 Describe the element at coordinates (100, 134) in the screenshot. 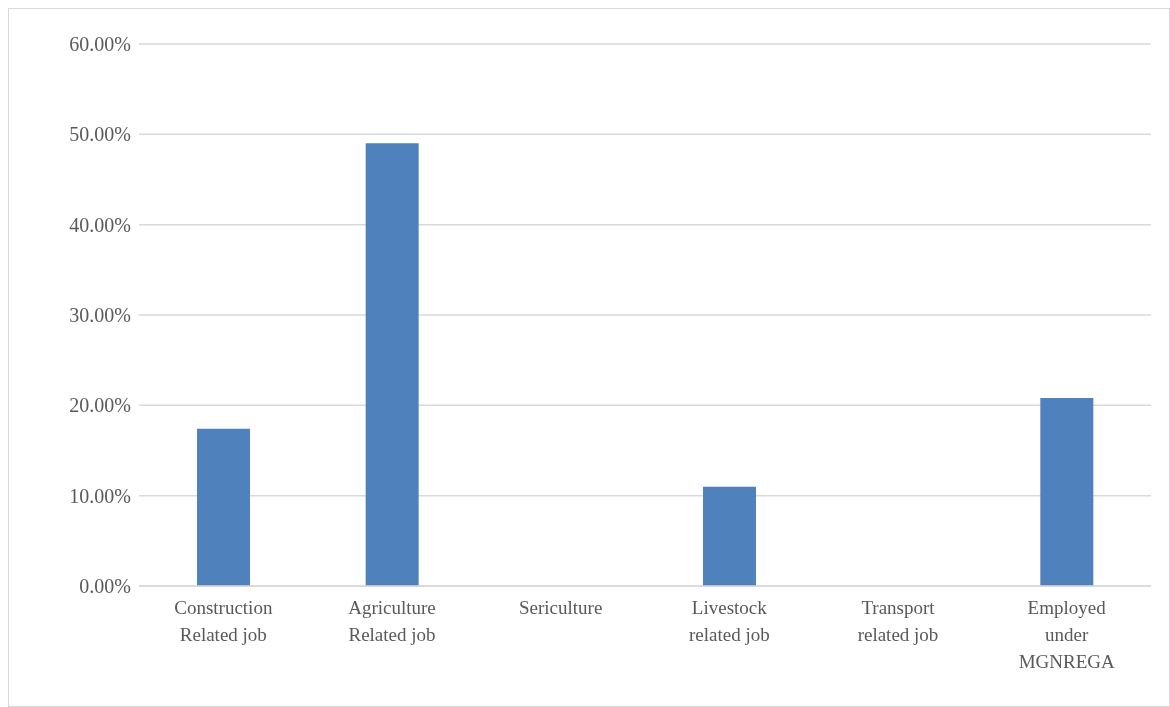

I see `y-tick-label: 50.00%` at that location.